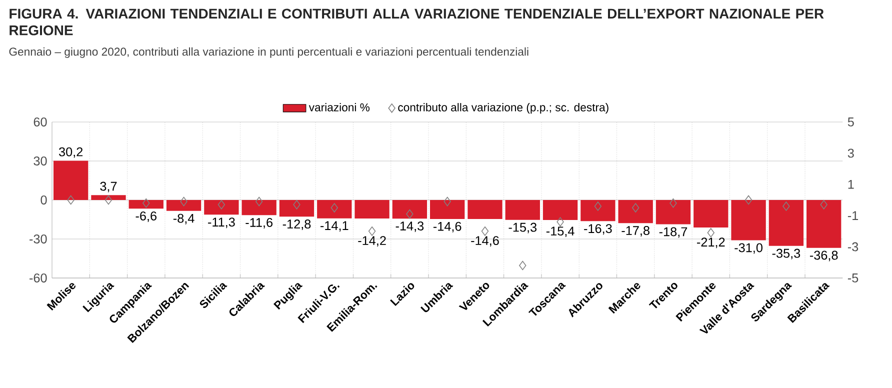 Image resolution: width=892 pixels, height=388 pixels. Describe the element at coordinates (417, 22) in the screenshot. I see `chart-title: FIGURA 4. VARIAZIONI TENDENZIALI E CONTRIBUTI ALLA VARIAZIONE TENDENZIALE DELL’EXPORT NAZIONALE PER REGIONE` at that location.